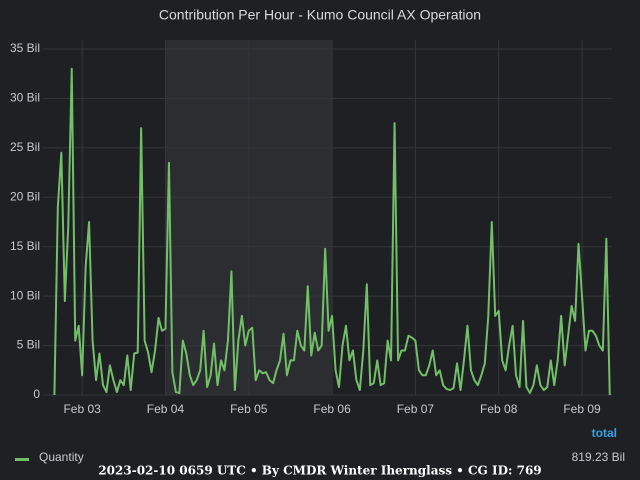 The height and width of the screenshot is (480, 640). What do you see at coordinates (82, 409) in the screenshot?
I see `x-tick-label: Feb 03` at bounding box center [82, 409].